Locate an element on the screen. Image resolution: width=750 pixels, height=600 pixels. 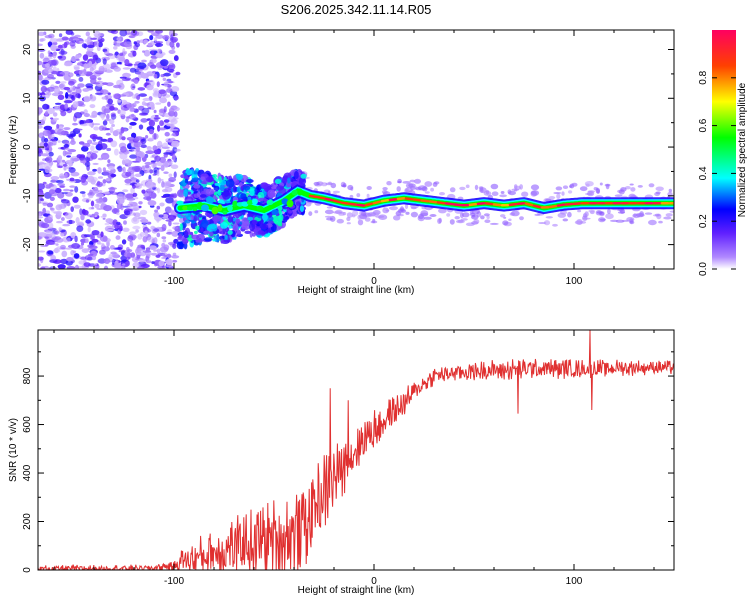
colorbar-tick-label: 0.2 is located at coordinates (703, 221).